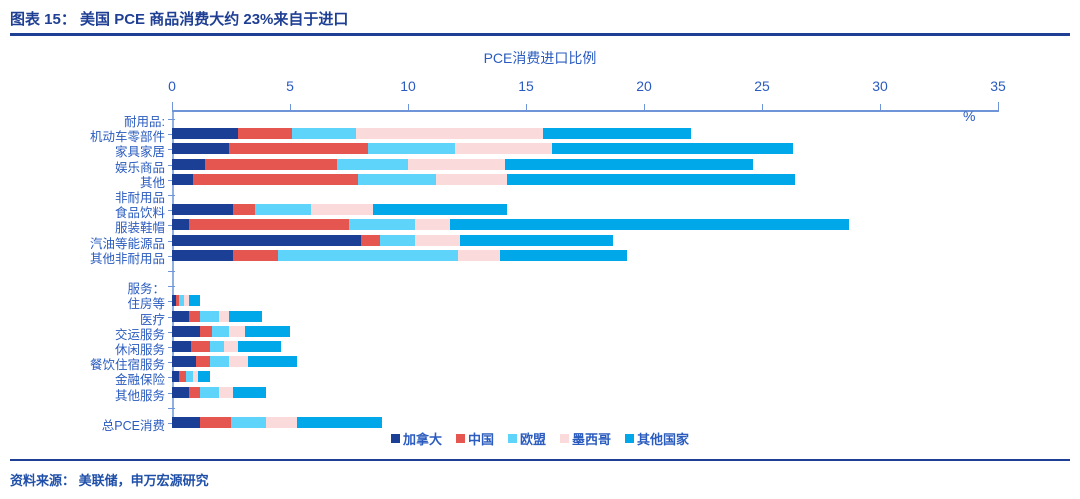 This screenshot has width=1080, height=499. What do you see at coordinates (998, 86) in the screenshot?
I see `x-tick-label: 35` at bounding box center [998, 86].